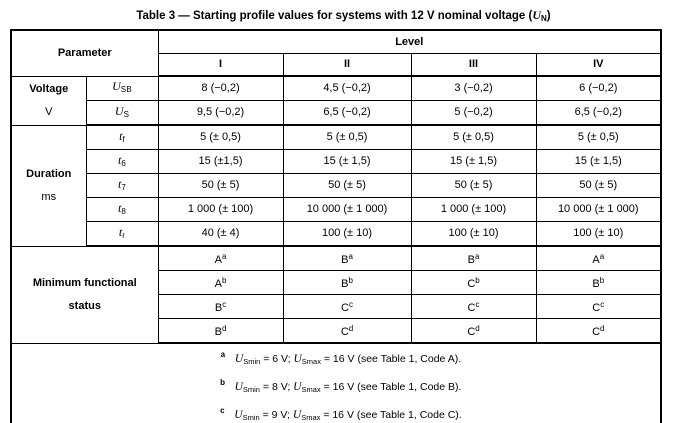 This screenshot has width=687, height=423. I want to click on footnote-c-text1: = 9 V;, so click(276, 415).